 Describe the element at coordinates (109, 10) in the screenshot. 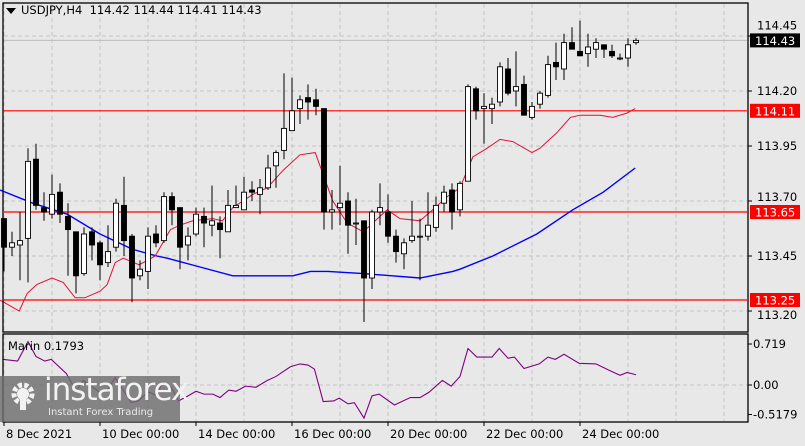

I see `open-value: 114.42` at that location.